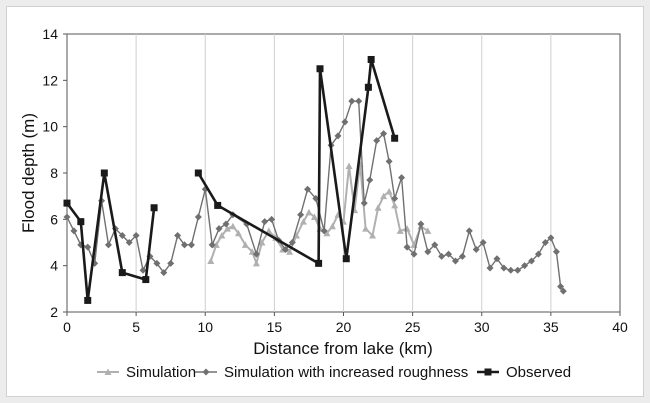  What do you see at coordinates (275, 327) in the screenshot?
I see `x-tick-label: 15` at bounding box center [275, 327].